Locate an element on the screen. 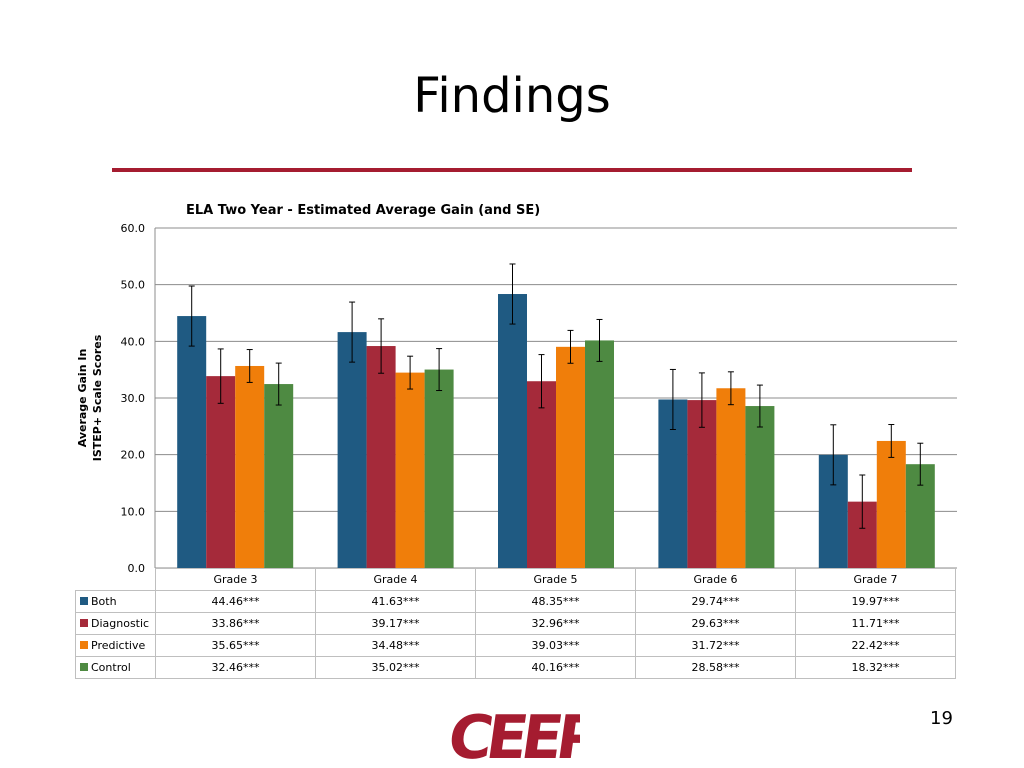 This screenshot has width=1024, height=768. legend-entry: Predictive is located at coordinates (115, 645).